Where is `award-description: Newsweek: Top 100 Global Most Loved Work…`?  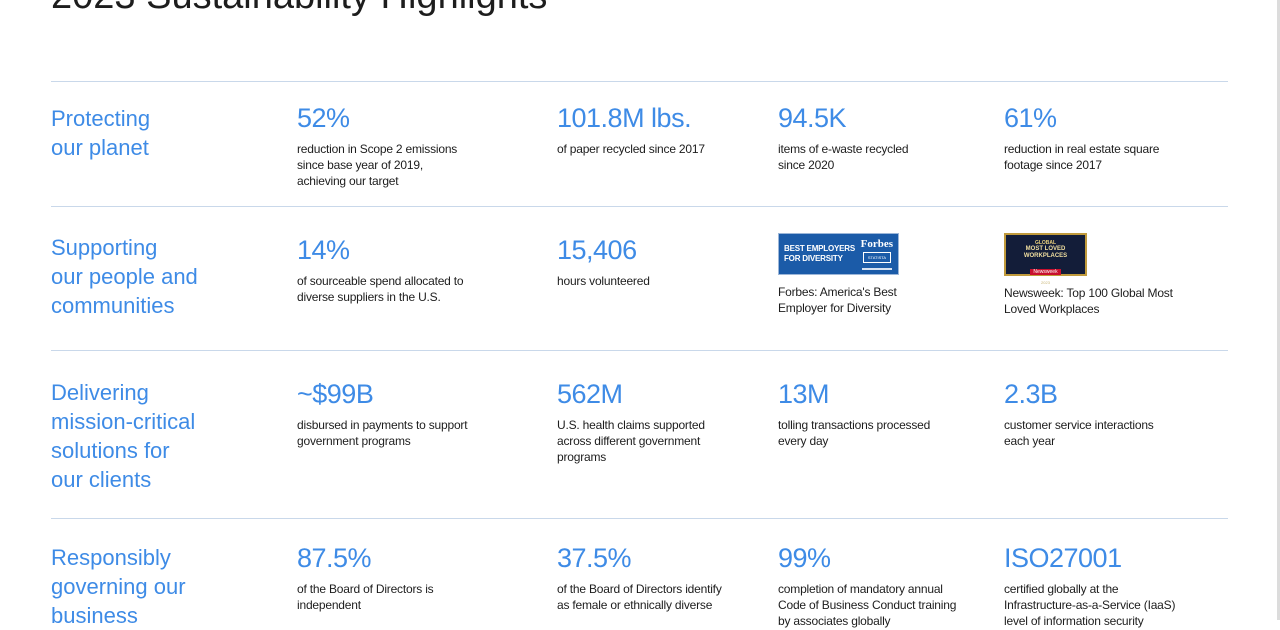 award-description: Newsweek: Top 100 Global Most Loved Work… is located at coordinates (1088, 301).